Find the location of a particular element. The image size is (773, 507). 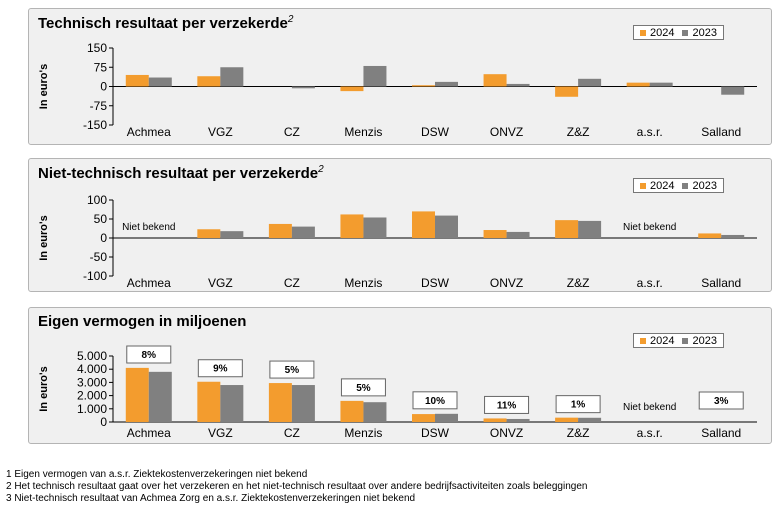

percentage-label: 1% is located at coordinates (578, 405).